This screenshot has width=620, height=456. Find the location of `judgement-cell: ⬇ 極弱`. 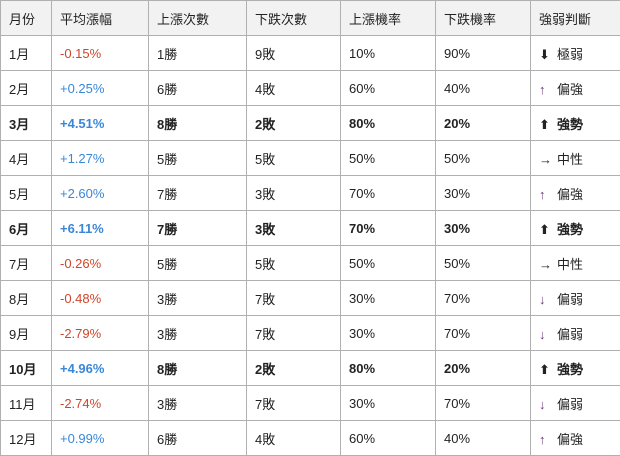

judgement-cell: ⬇ 極弱 is located at coordinates (575, 53).